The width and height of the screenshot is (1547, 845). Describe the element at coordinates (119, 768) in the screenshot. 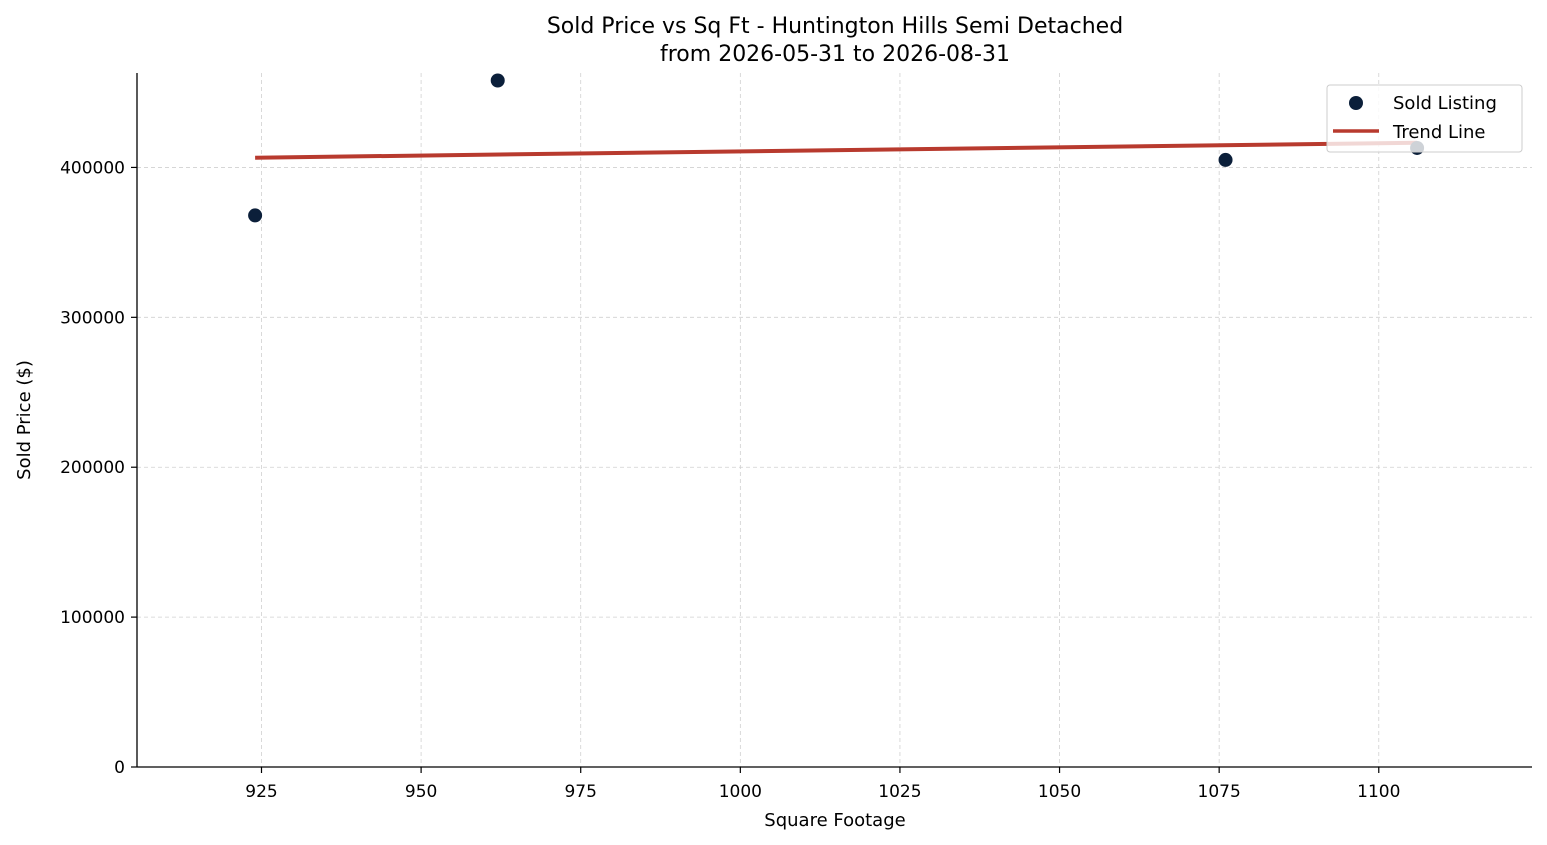

I see `y-tick-label: 0` at that location.